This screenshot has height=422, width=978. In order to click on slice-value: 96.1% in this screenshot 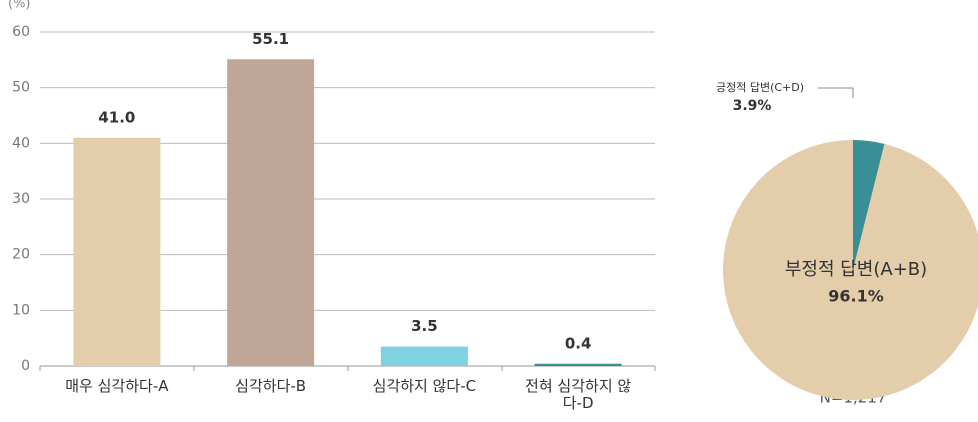, I will do `click(856, 296)`.